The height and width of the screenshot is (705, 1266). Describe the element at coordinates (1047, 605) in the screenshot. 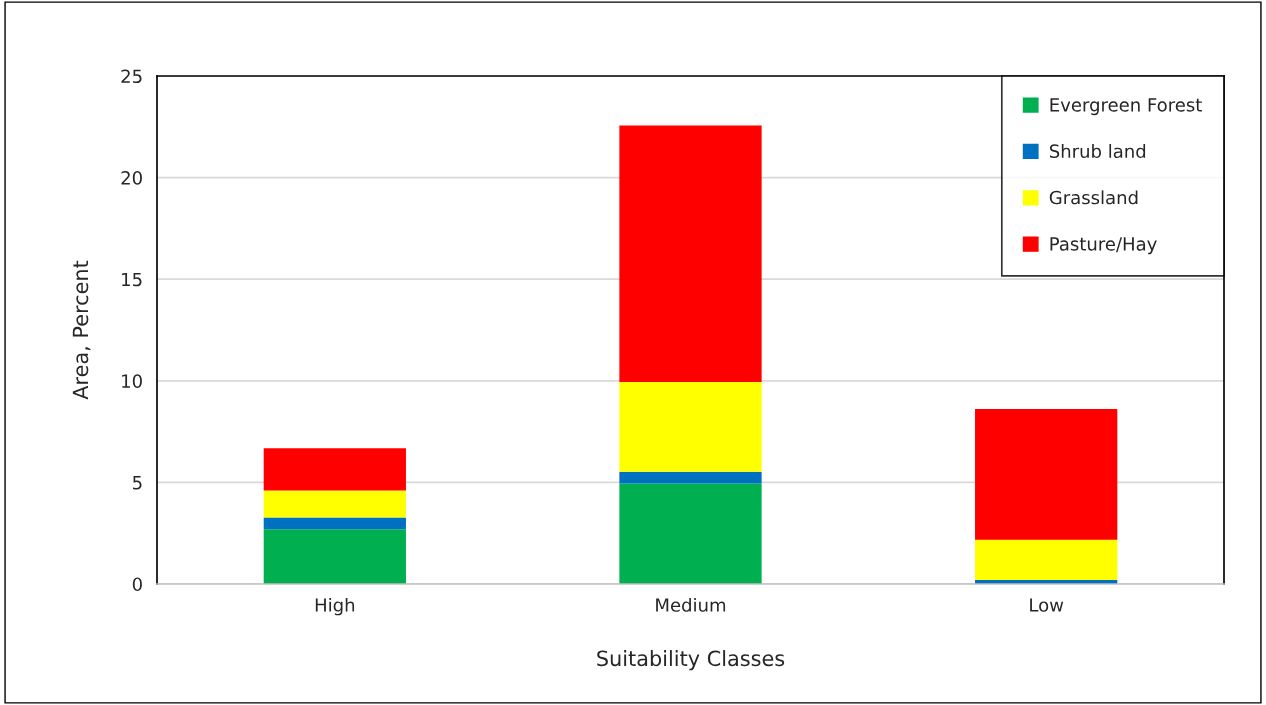

I see `x-tick-label: Low` at that location.